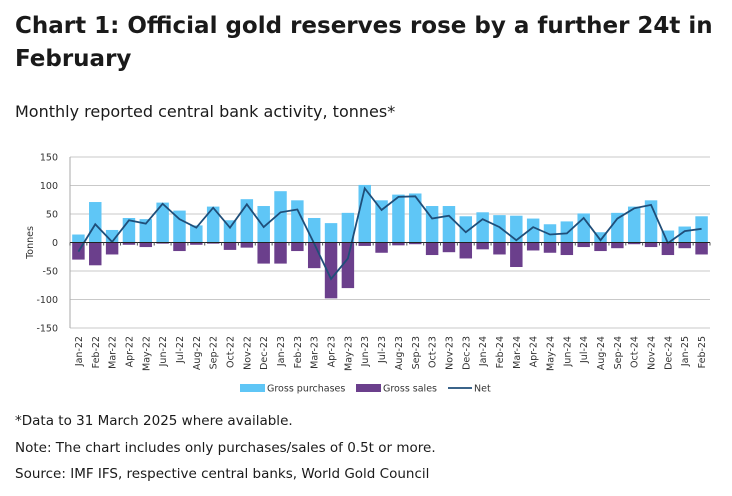  I want to click on x-tick-label: Apr-23, so click(332, 351).